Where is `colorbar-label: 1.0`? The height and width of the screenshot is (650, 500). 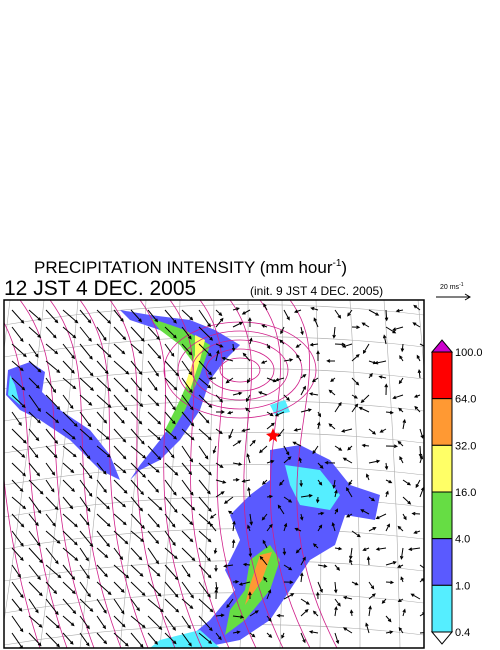
colorbar-label: 1.0 is located at coordinates (462, 586).